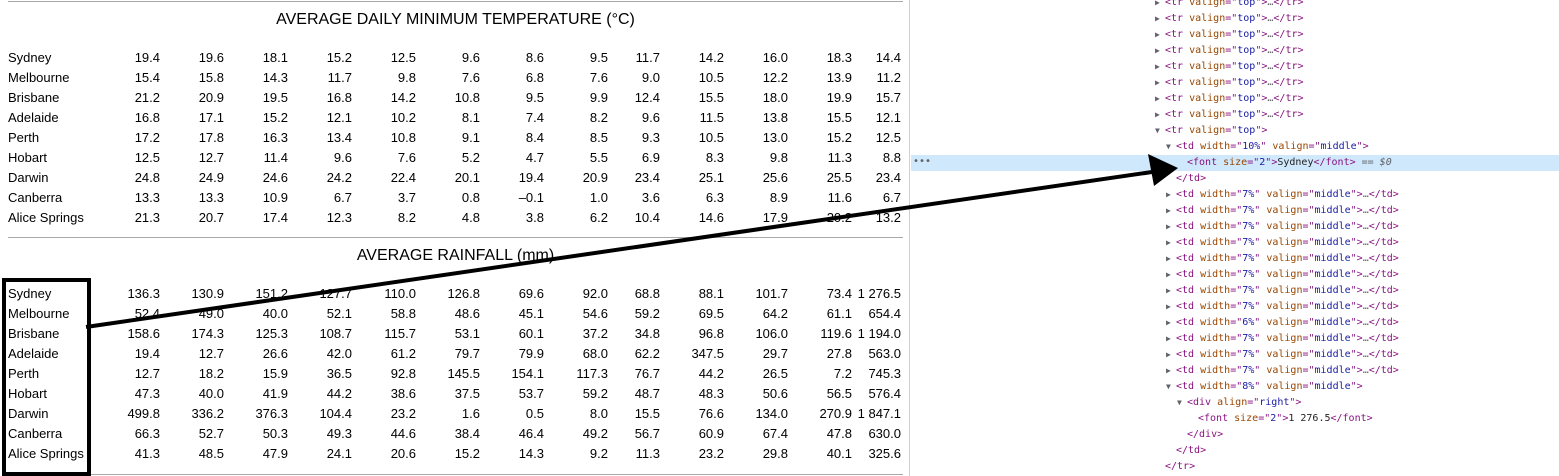 The image size is (1559, 476). I want to click on month-value-cell: 17.8, so click(211, 137).